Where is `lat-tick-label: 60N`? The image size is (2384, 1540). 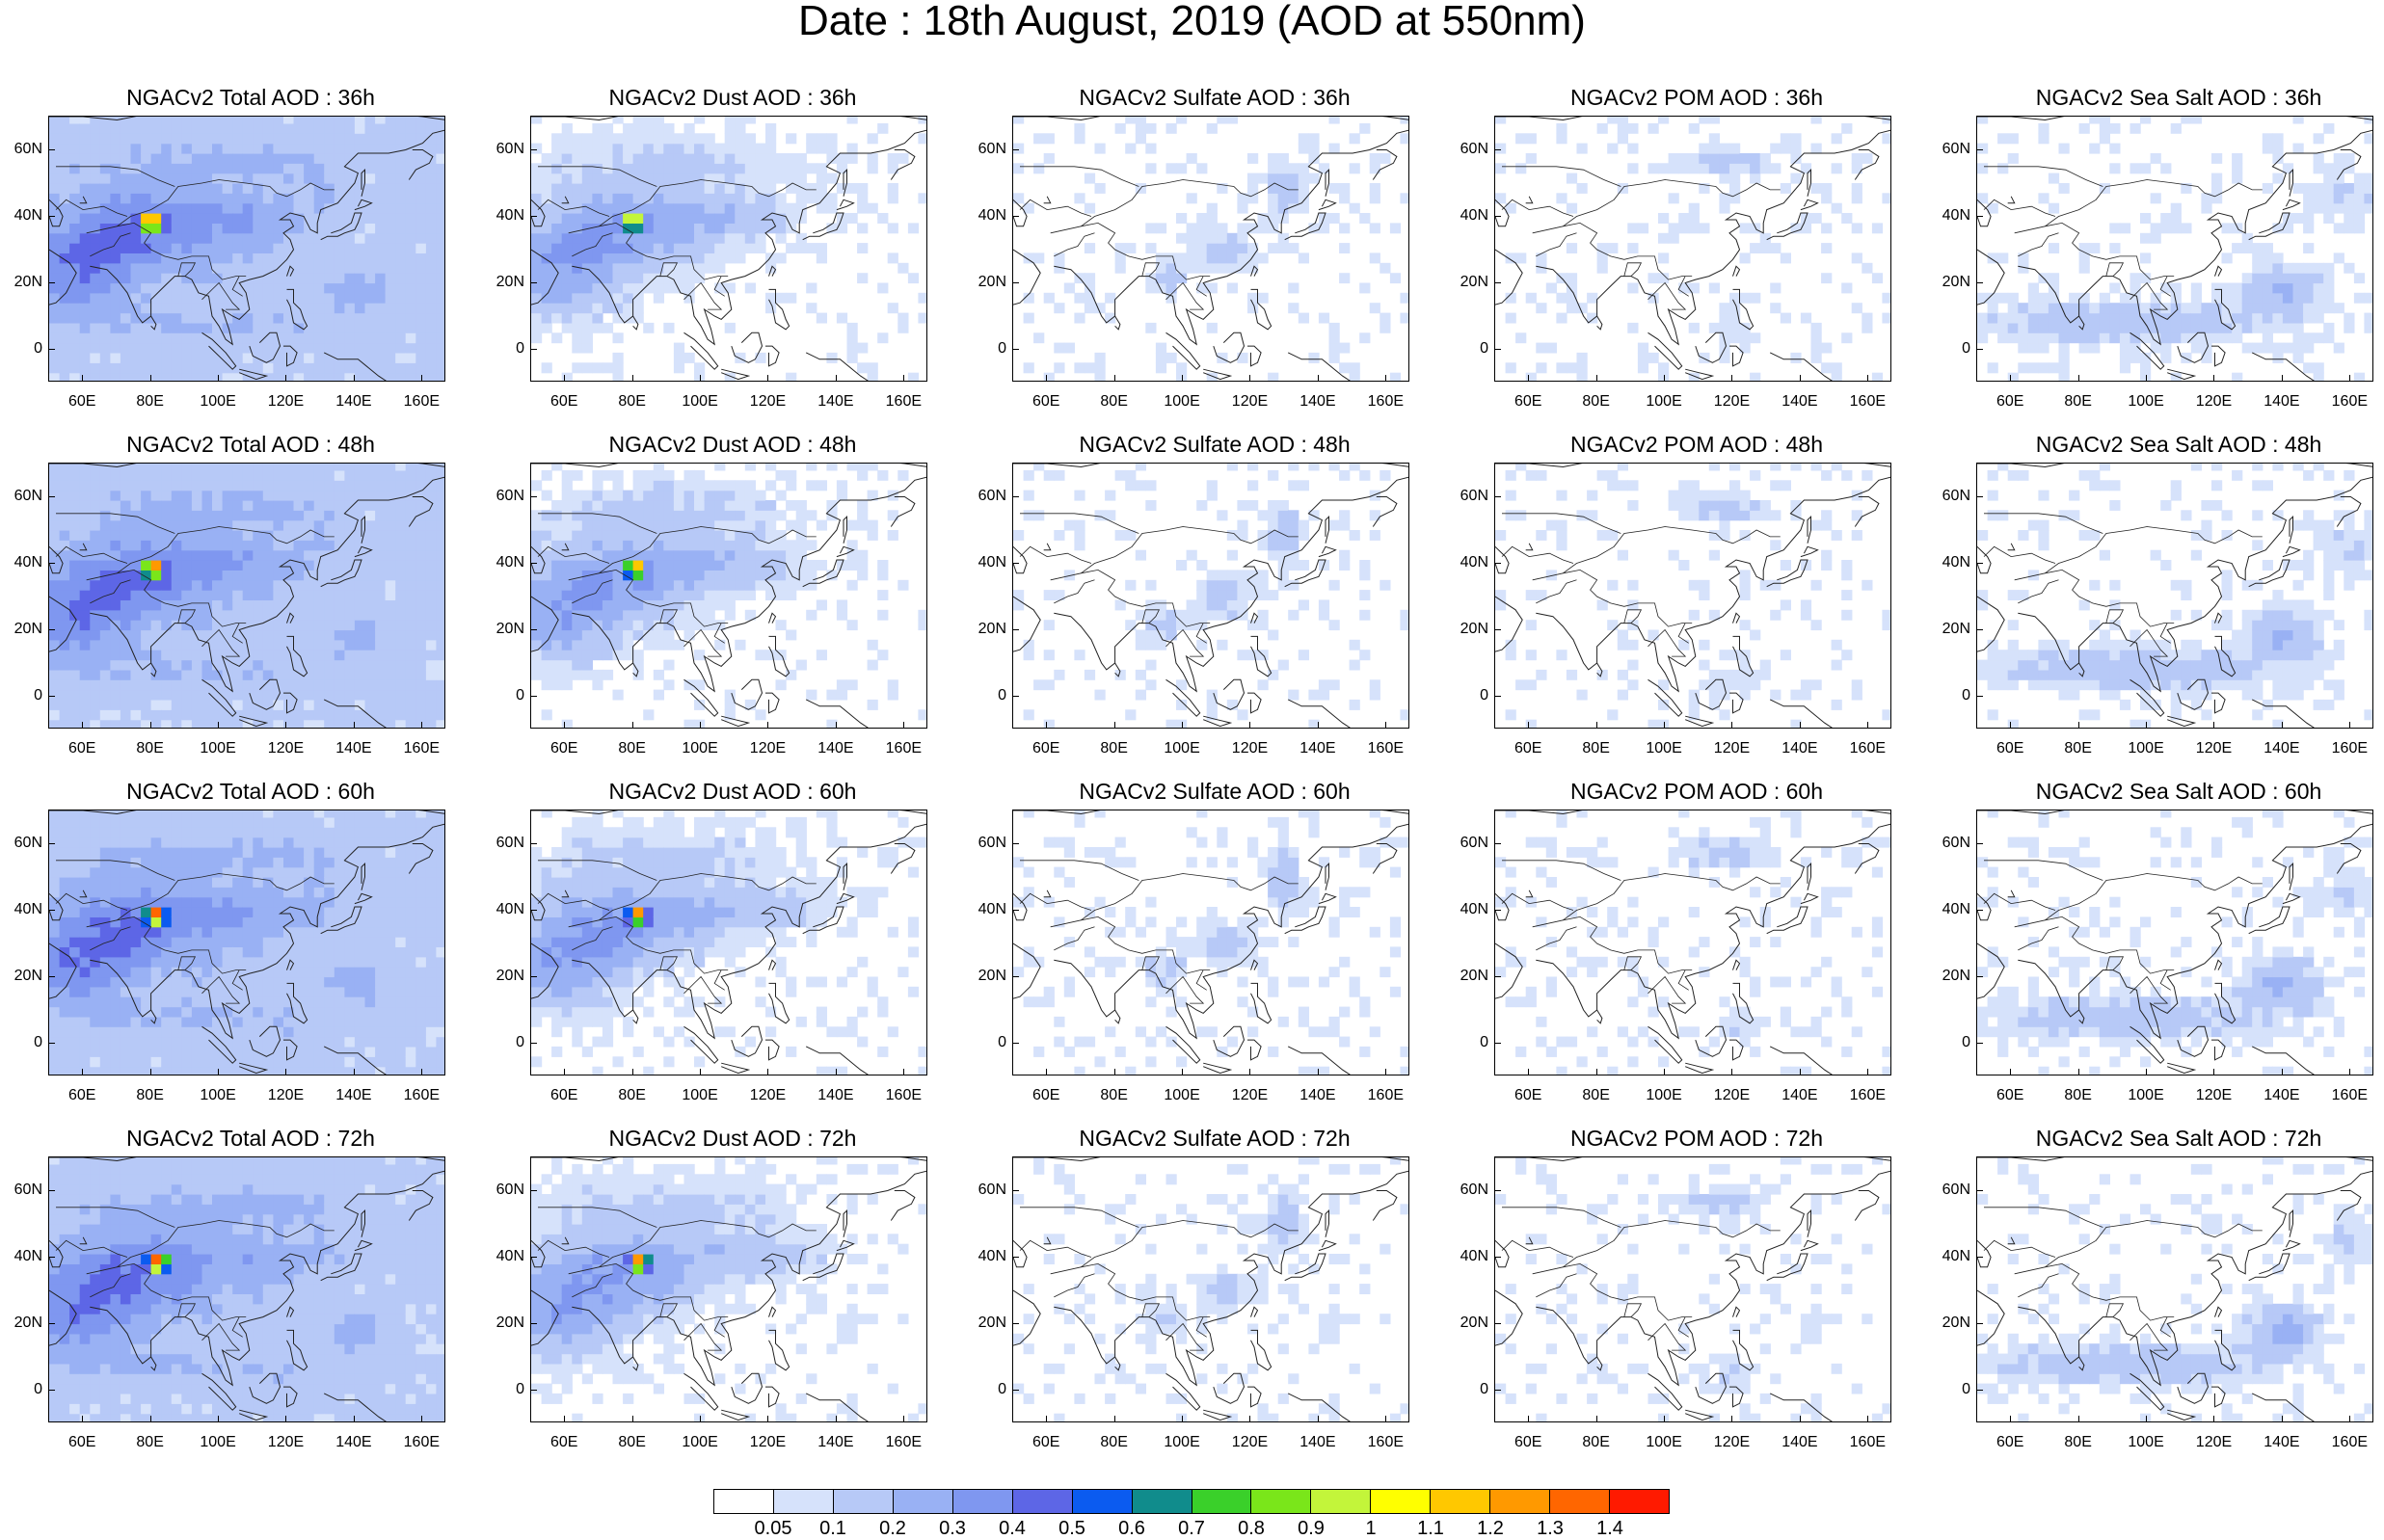
lat-tick-label: 60N is located at coordinates (21, 496).